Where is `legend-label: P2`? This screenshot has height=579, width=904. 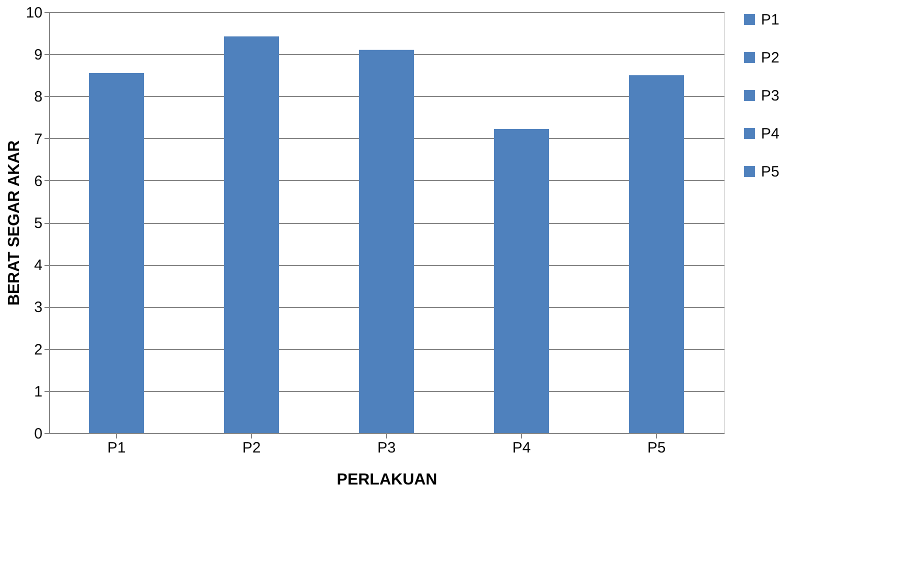 legend-label: P2 is located at coordinates (770, 58).